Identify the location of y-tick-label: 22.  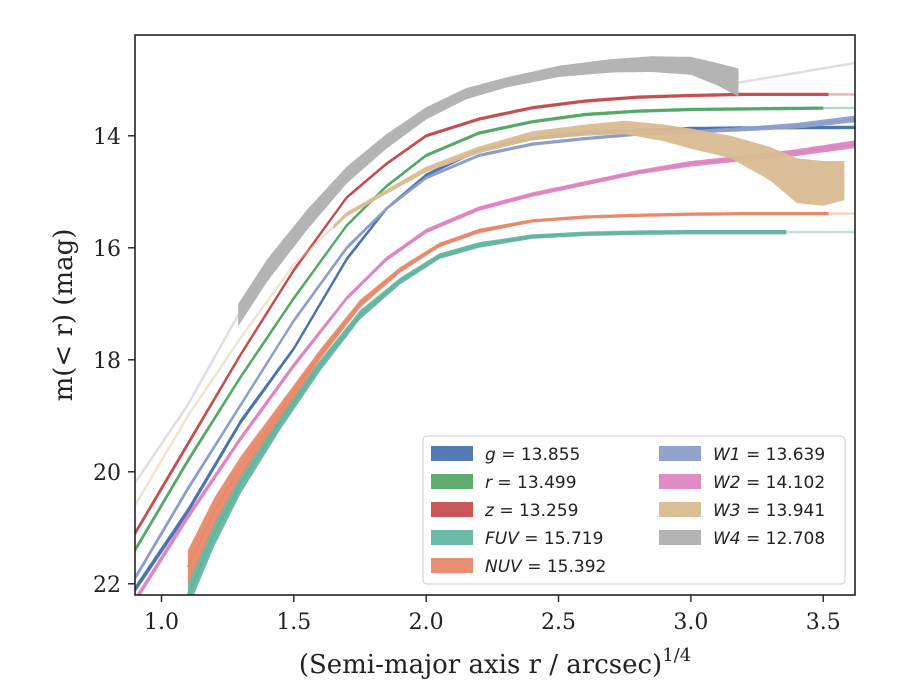
(107, 585).